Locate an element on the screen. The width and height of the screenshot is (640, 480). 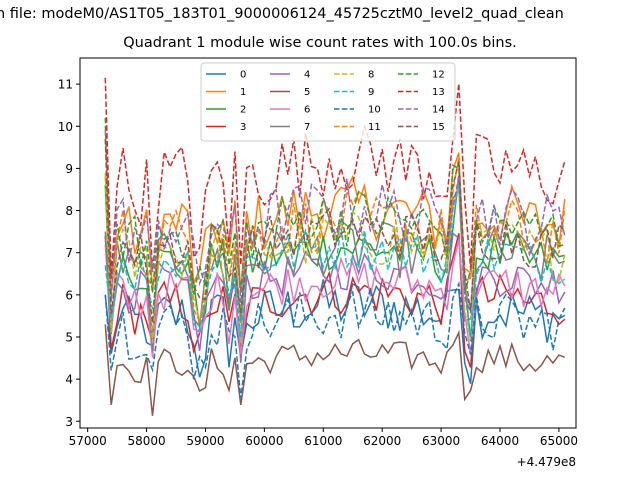
legend-label-3: 3 is located at coordinates (243, 127).